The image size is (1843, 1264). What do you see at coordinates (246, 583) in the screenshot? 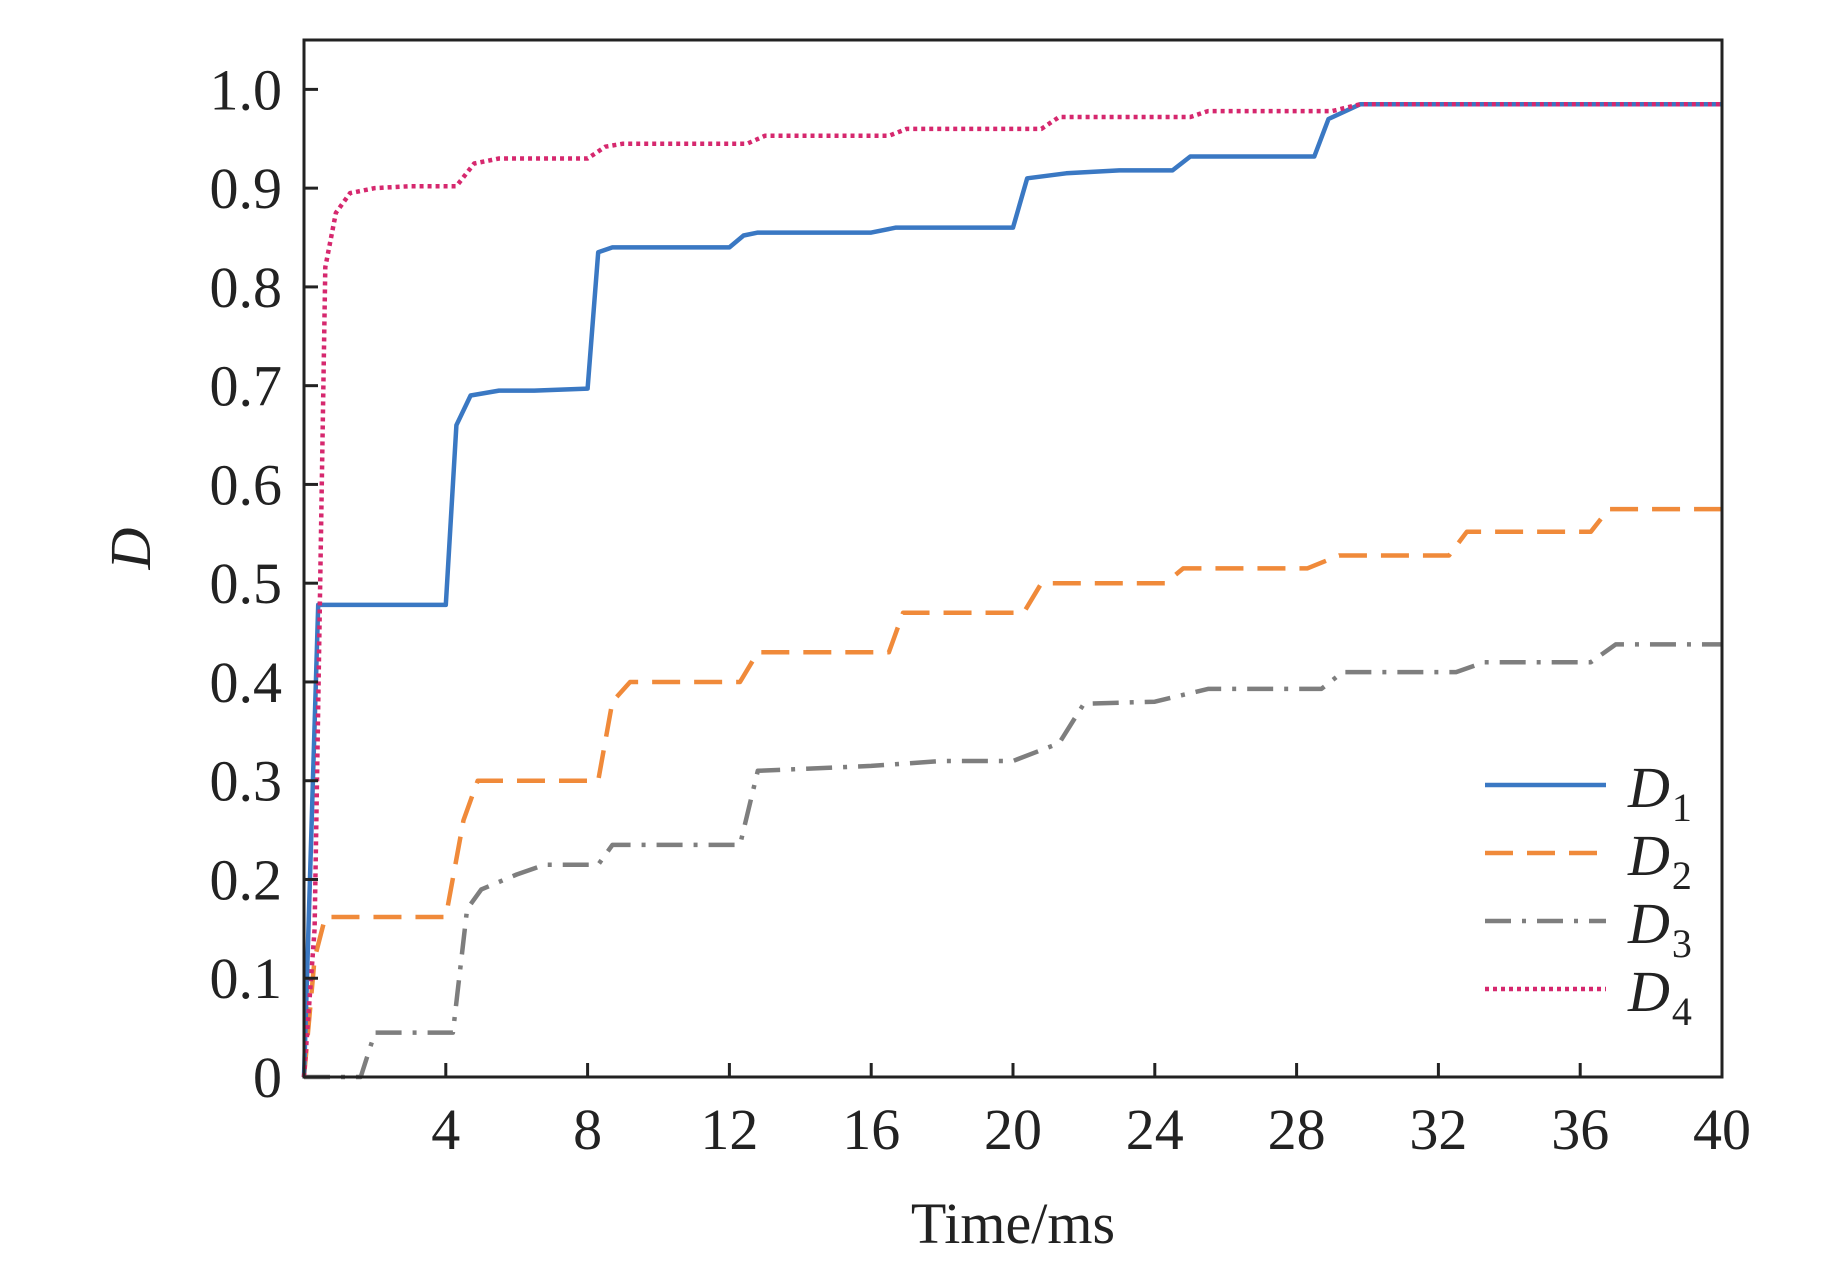
I see `y-tick-label: 0.5` at bounding box center [246, 583].